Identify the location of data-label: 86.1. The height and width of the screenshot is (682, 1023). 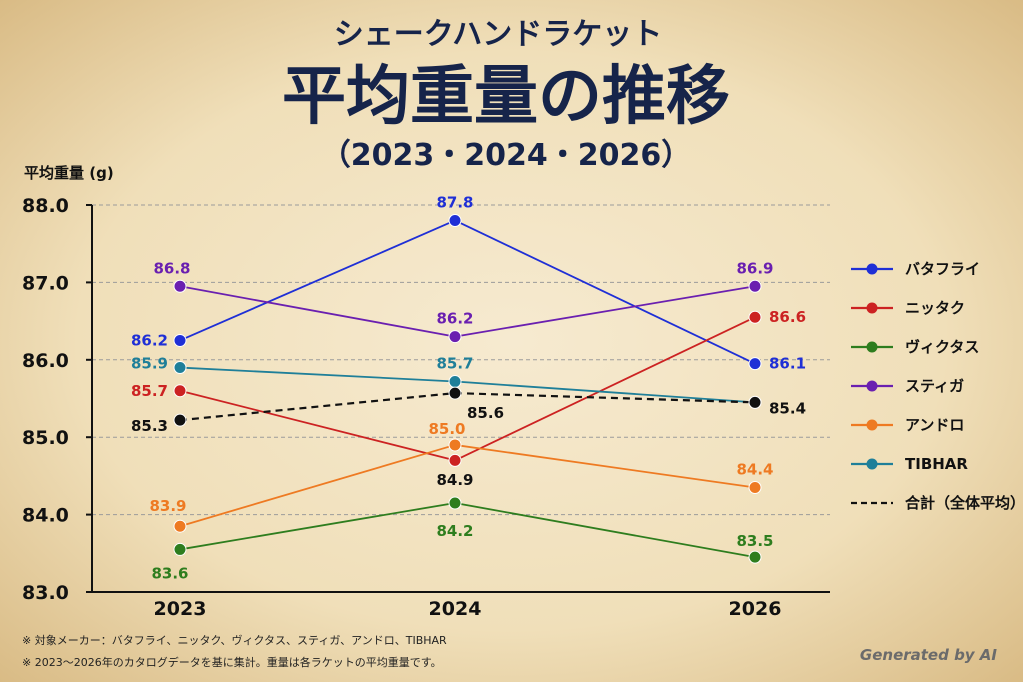
(787, 364).